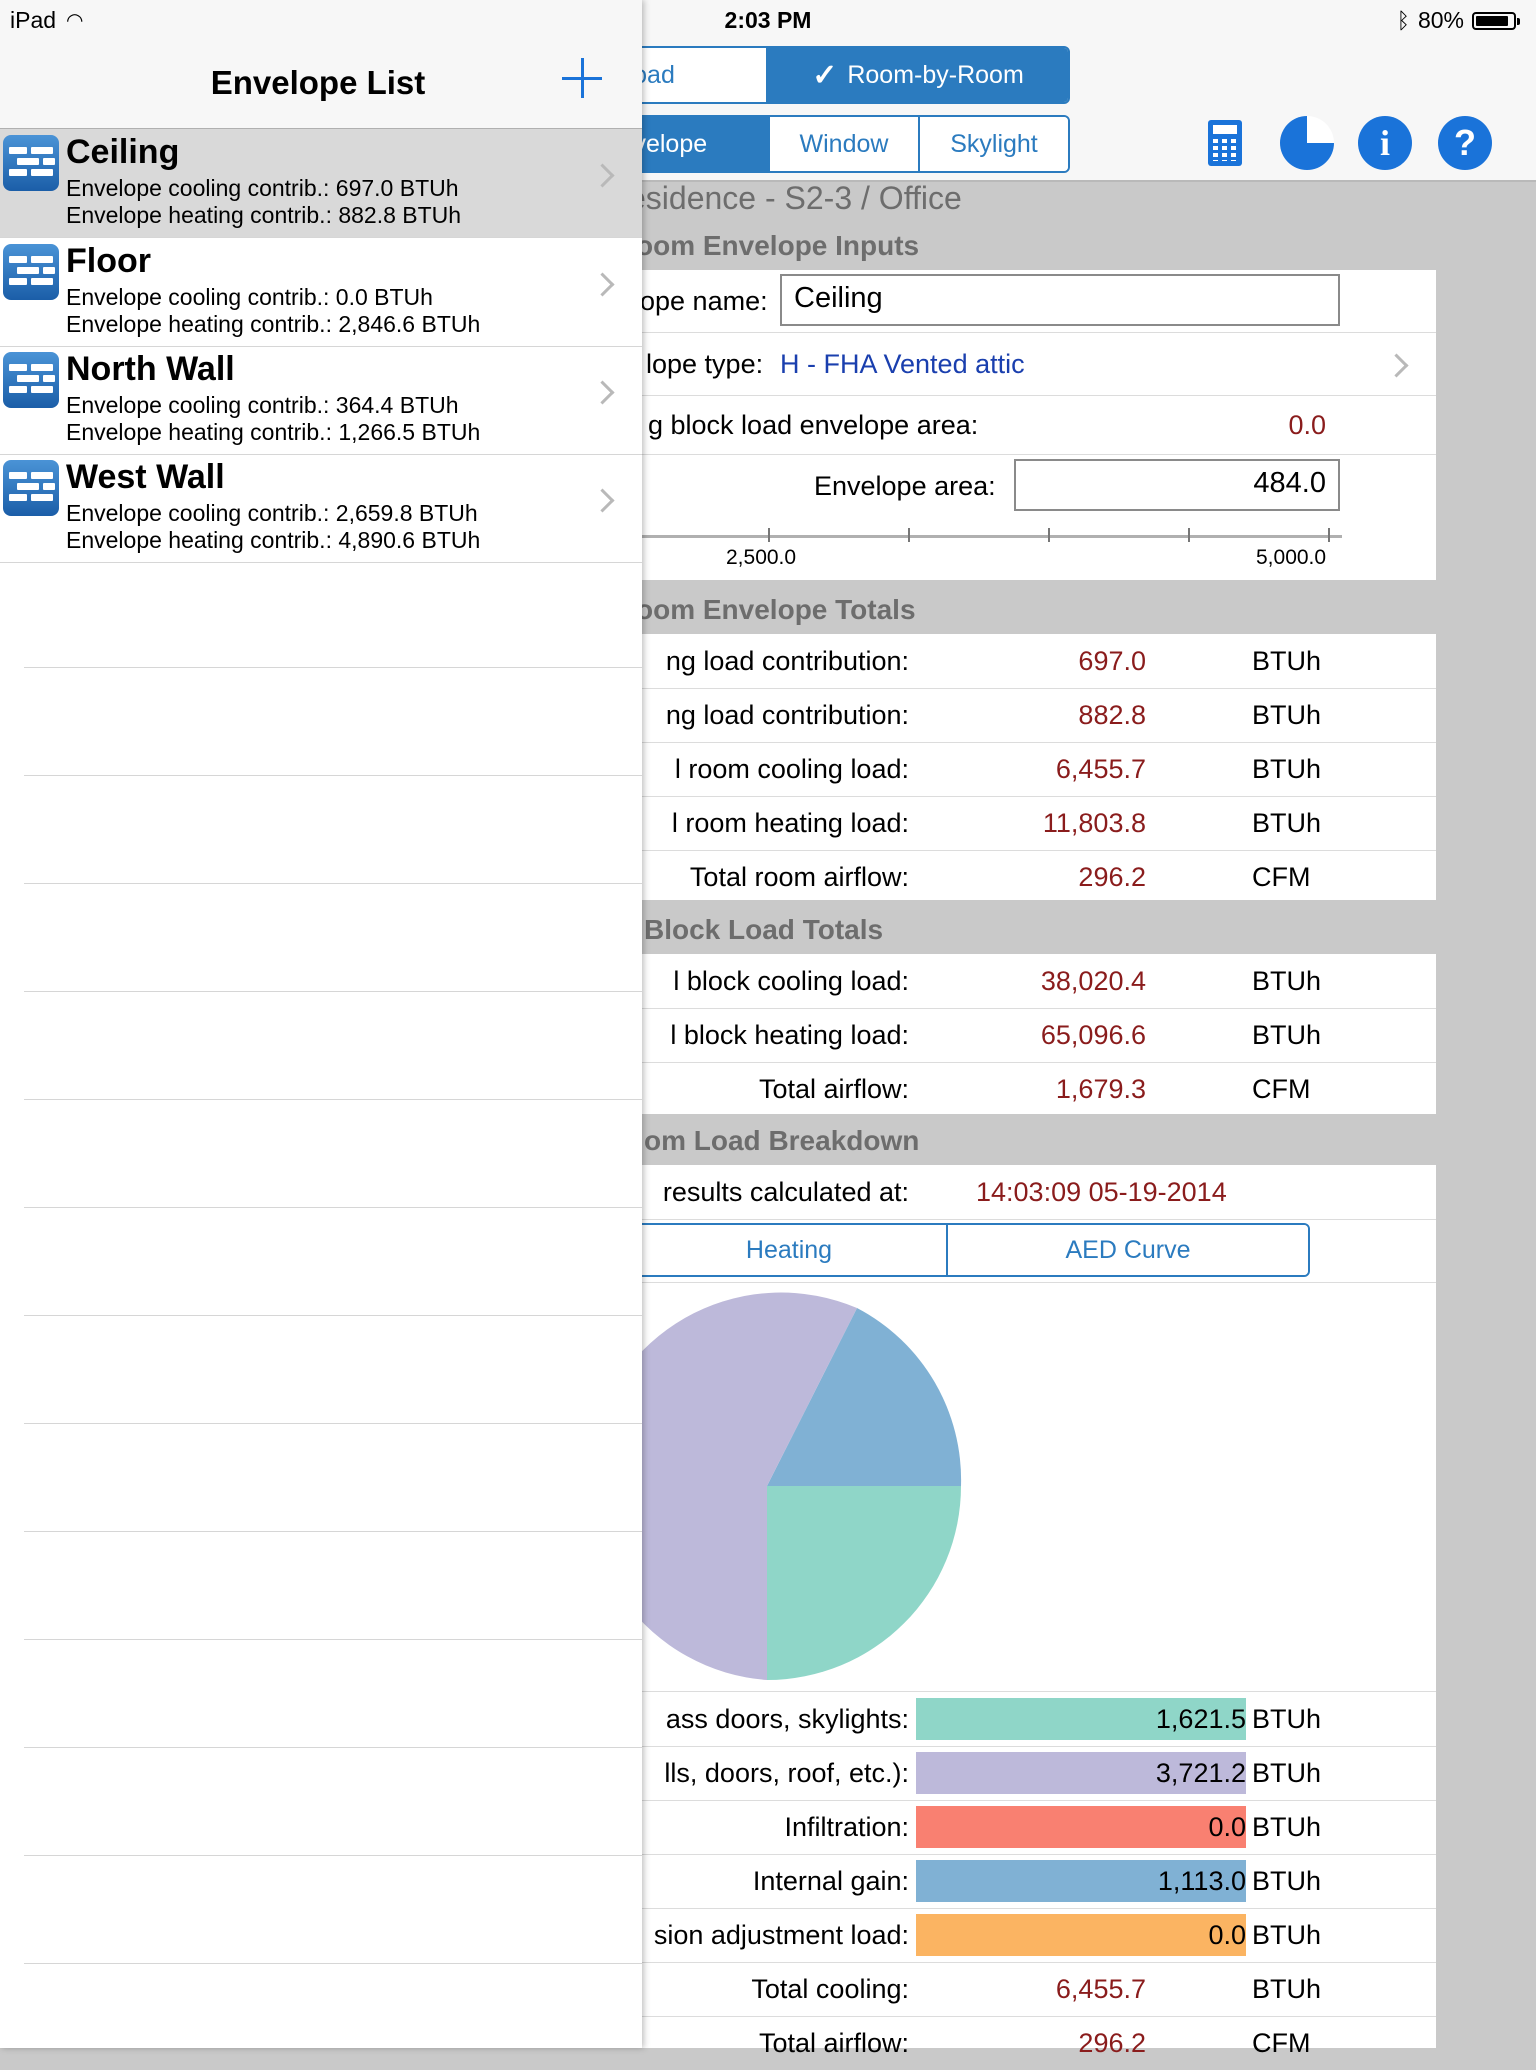 The height and width of the screenshot is (2070, 1536). I want to click on tab-heating: Heating, so click(790, 1250).